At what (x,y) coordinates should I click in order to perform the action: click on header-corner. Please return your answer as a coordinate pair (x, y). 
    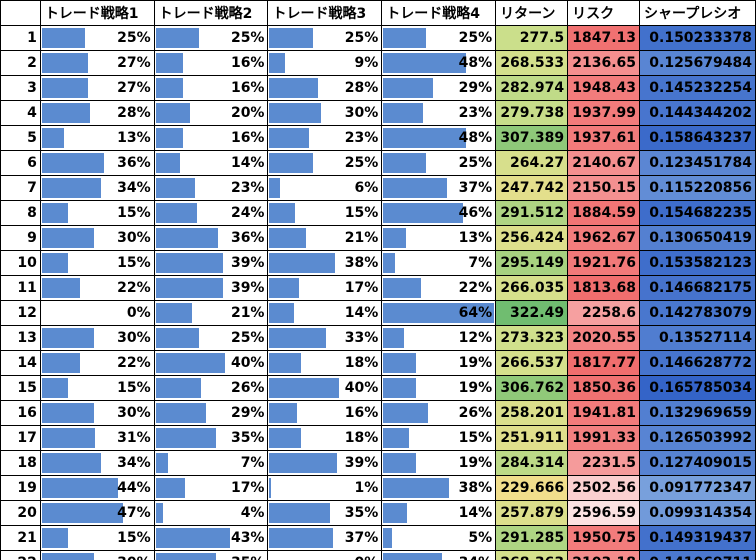
    Looking at the image, I should click on (20, 13).